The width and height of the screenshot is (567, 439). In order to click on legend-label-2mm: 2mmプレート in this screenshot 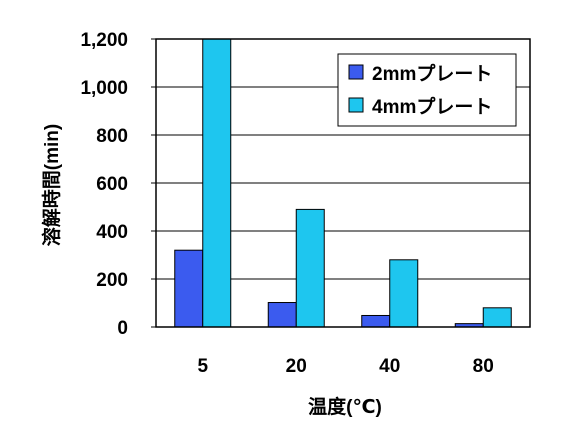, I will do `click(432, 73)`.